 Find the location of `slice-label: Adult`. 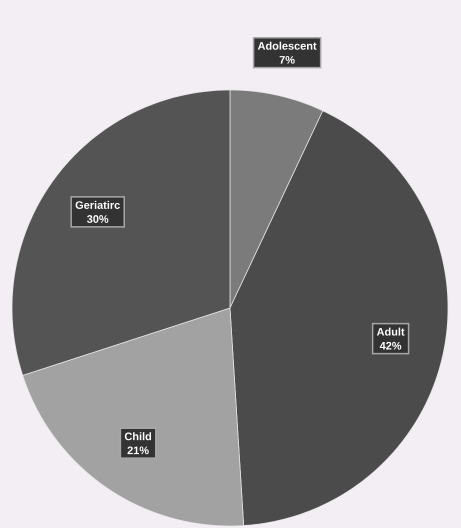

slice-label: Adult is located at coordinates (390, 332).